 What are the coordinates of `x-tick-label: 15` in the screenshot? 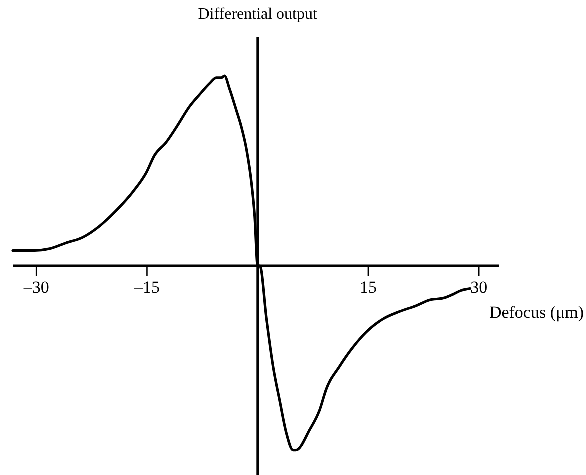 It's located at (368, 287).